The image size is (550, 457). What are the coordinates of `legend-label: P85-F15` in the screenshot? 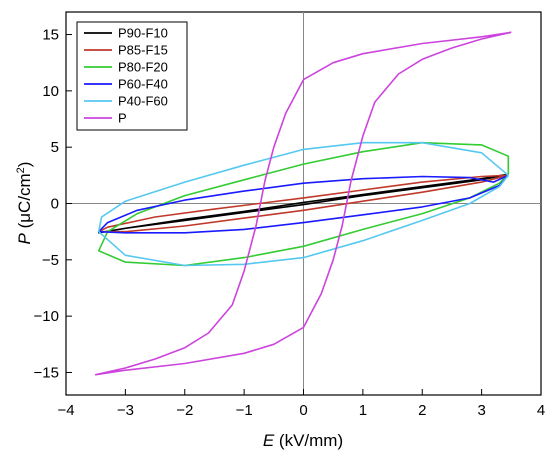 It's located at (143, 50).